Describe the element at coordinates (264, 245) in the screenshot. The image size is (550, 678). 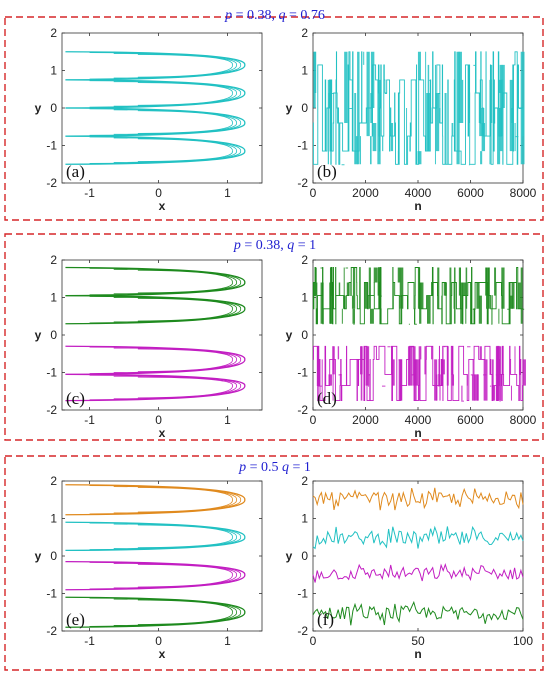
I see `title-p-value: = 0.38,` at that location.